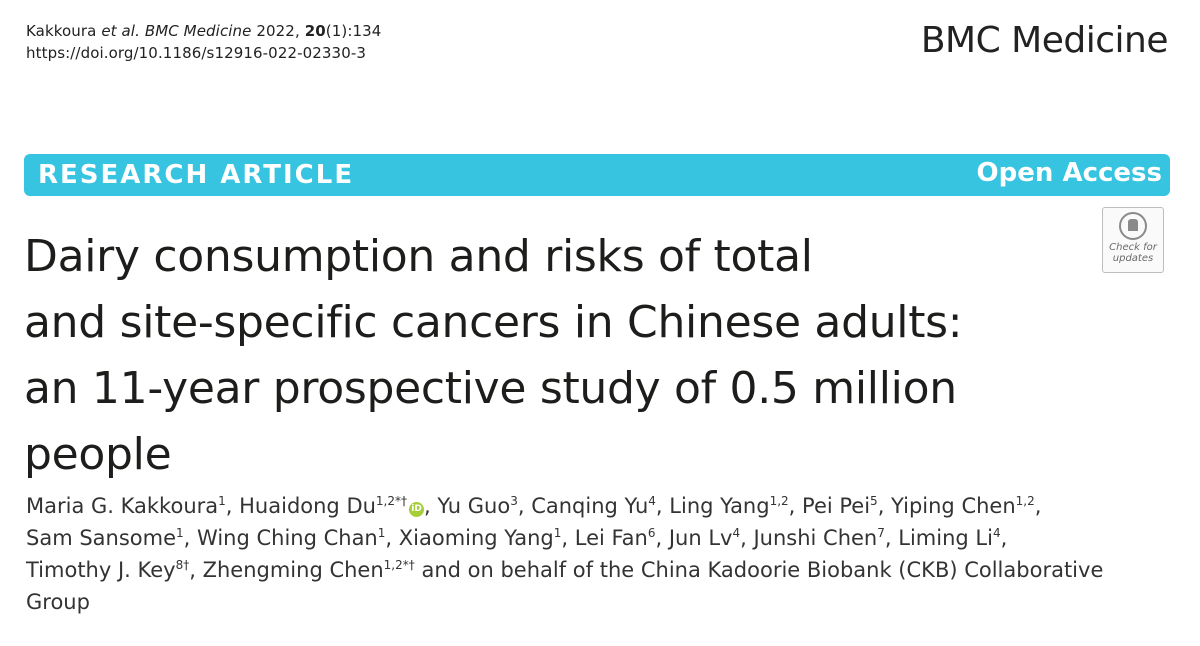 The height and width of the screenshot is (646, 1200). Describe the element at coordinates (98, 454) in the screenshot. I see `title-line-4: people` at that location.